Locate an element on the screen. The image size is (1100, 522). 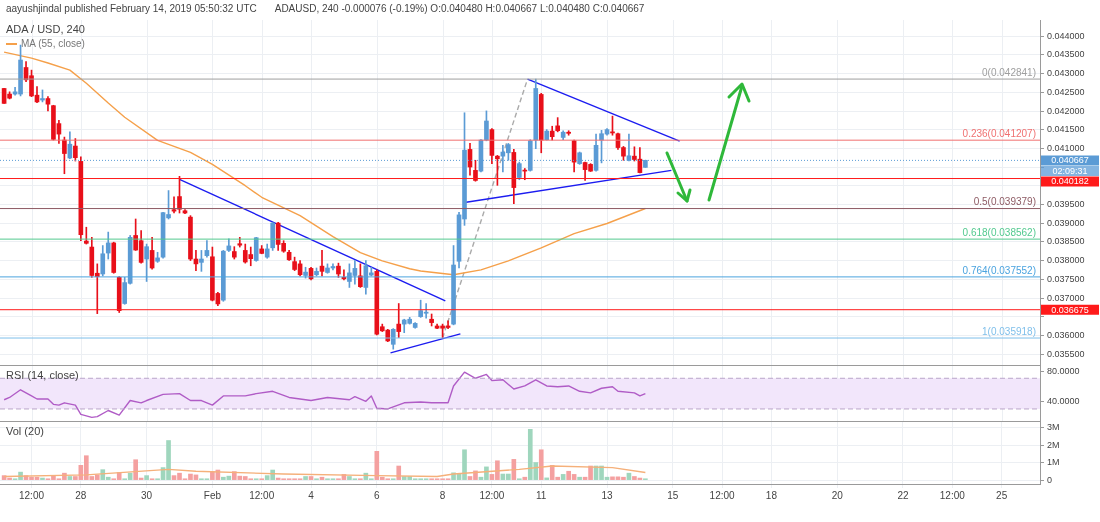
ref-line-label: 0.618(0.038562) is located at coordinates (999, 232).